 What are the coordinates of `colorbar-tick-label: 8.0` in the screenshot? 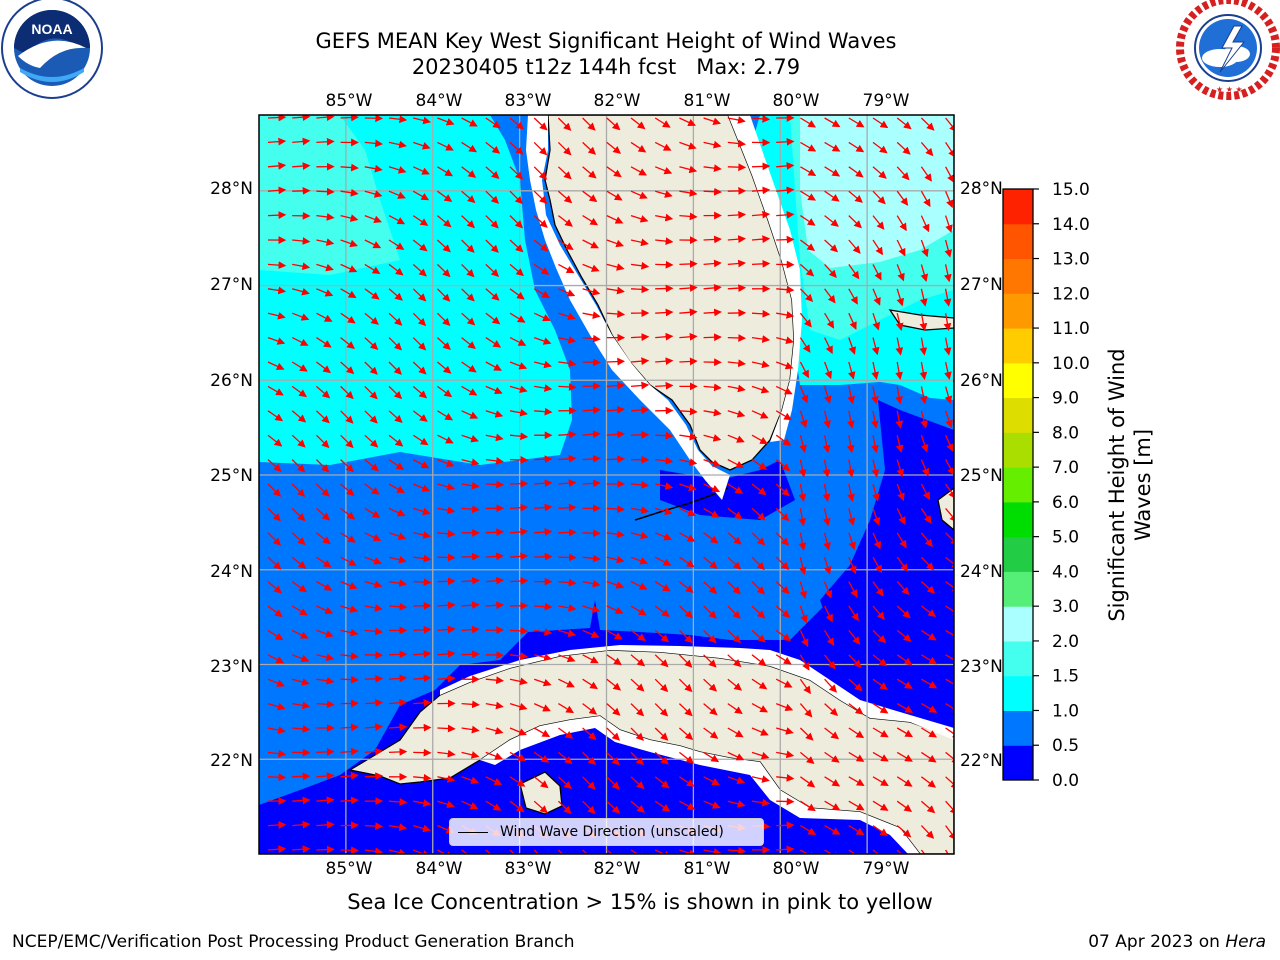 It's located at (1065, 433).